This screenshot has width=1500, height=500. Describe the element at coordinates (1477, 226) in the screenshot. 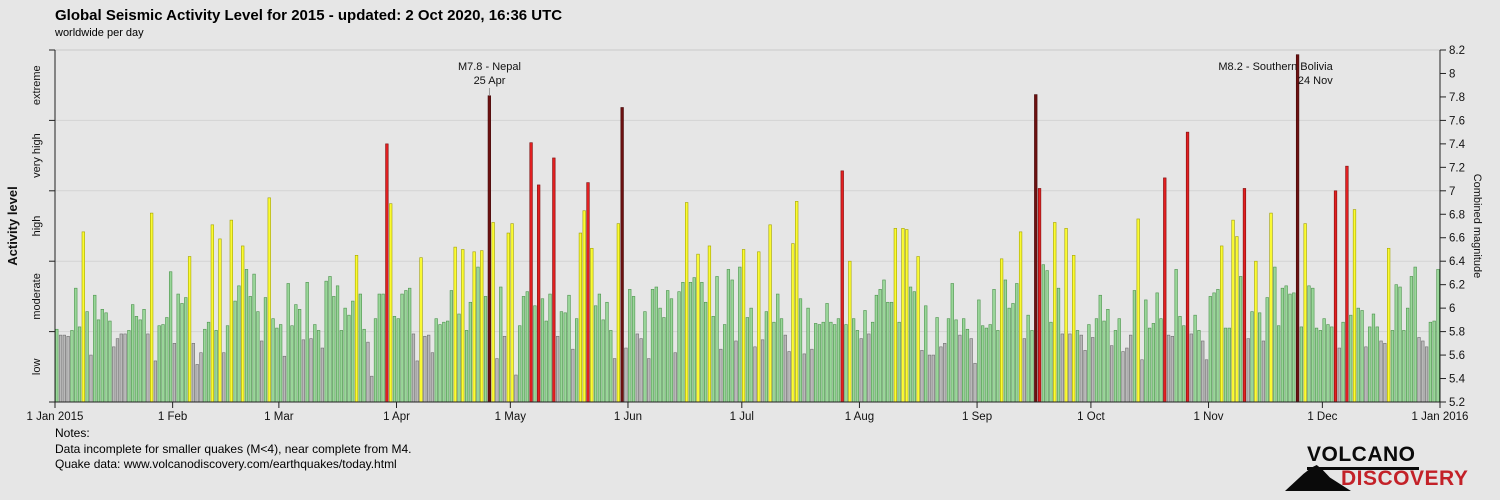

I see `right-axis-title: Combined magnitude` at that location.